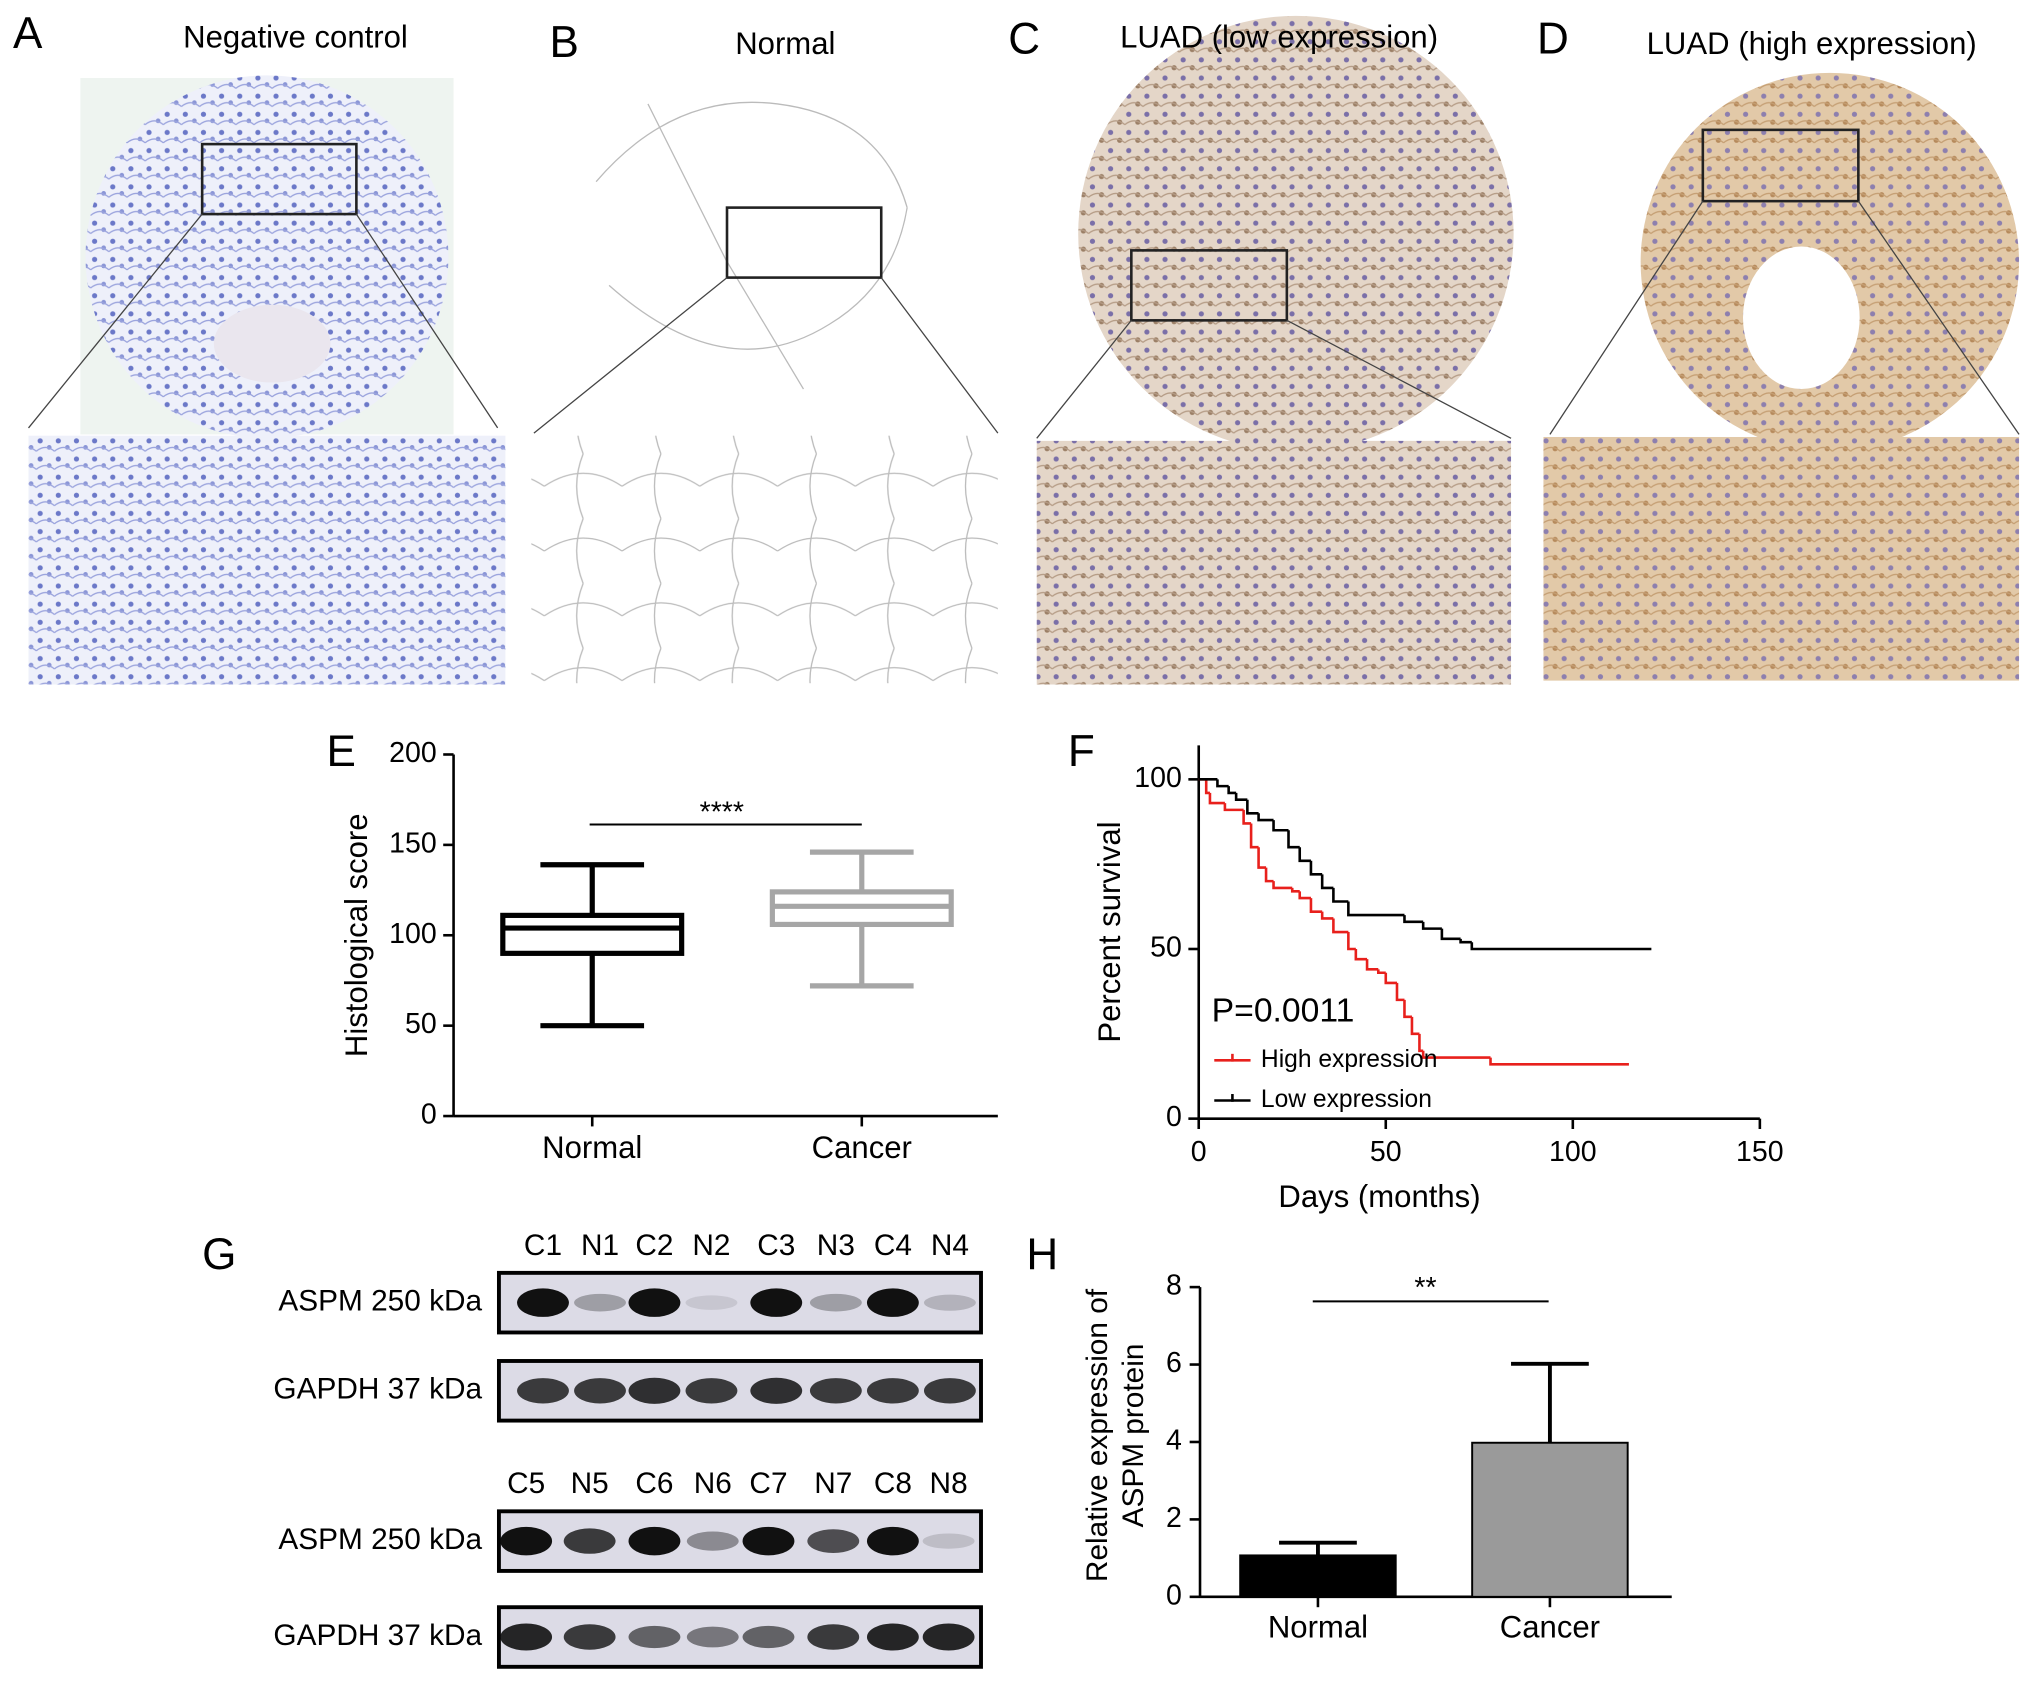 This screenshot has width=2032, height=1693. Describe the element at coordinates (1133, 1436) in the screenshot. I see `y-axis-label: ASPM protein` at that location.